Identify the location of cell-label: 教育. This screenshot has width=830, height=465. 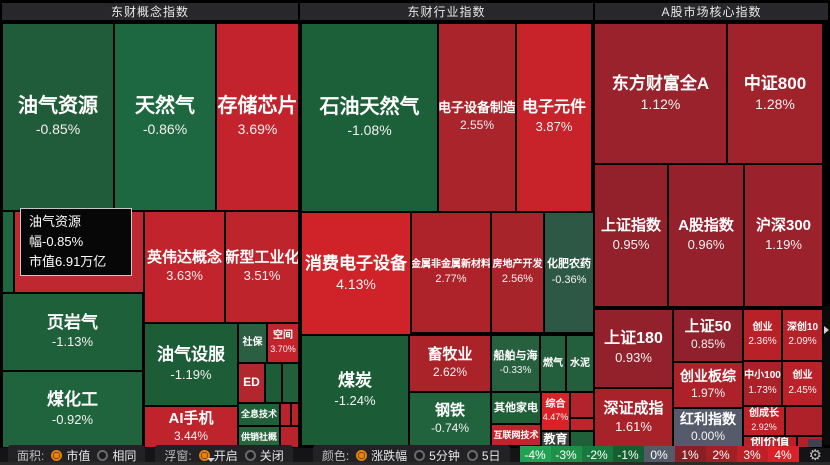
(555, 439).